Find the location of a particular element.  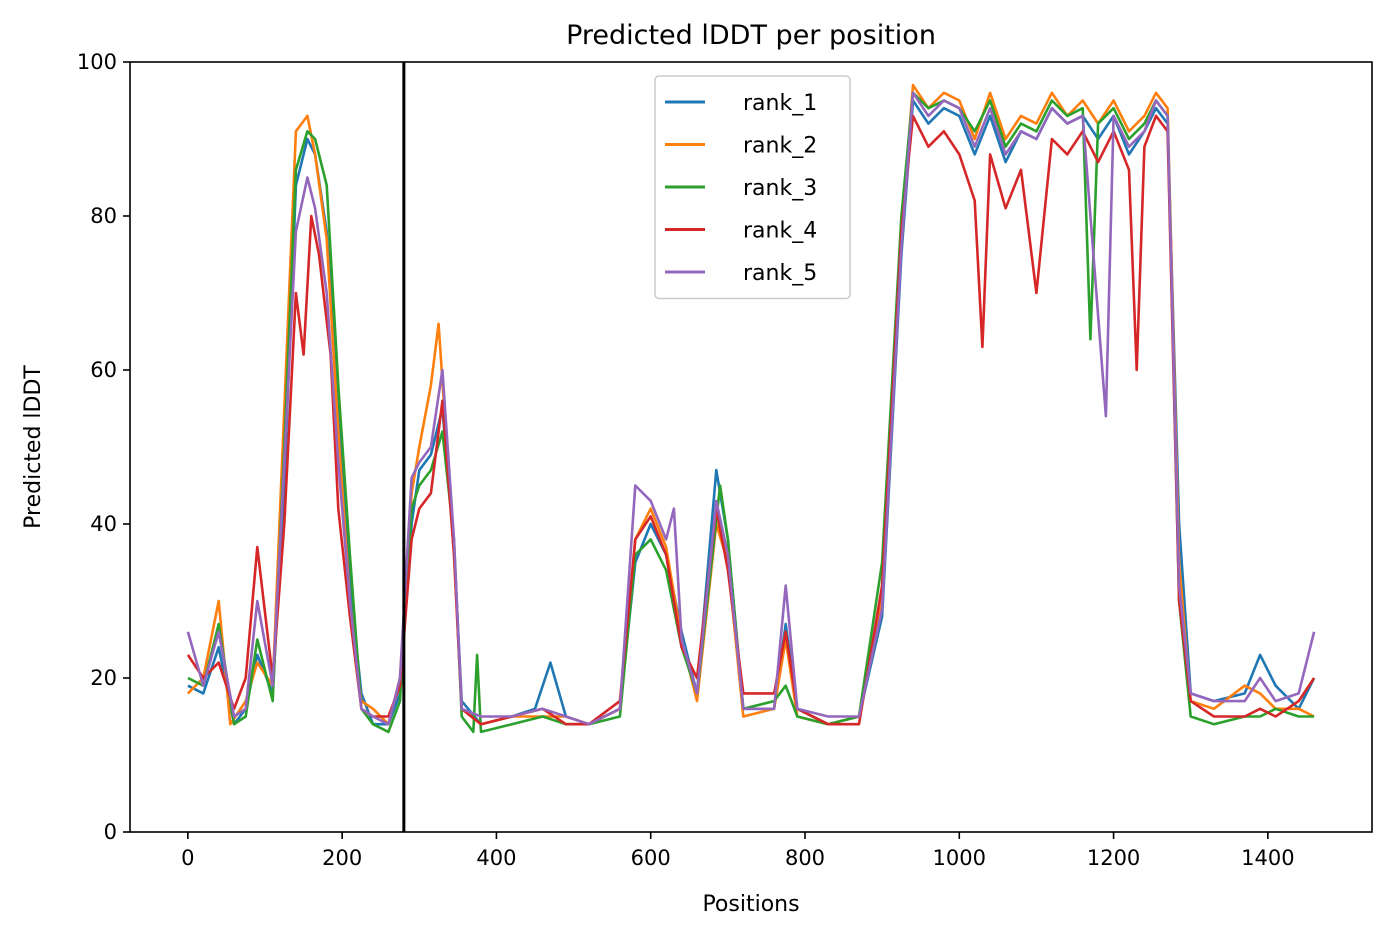

y-tick-label: 0 is located at coordinates (110, 832).